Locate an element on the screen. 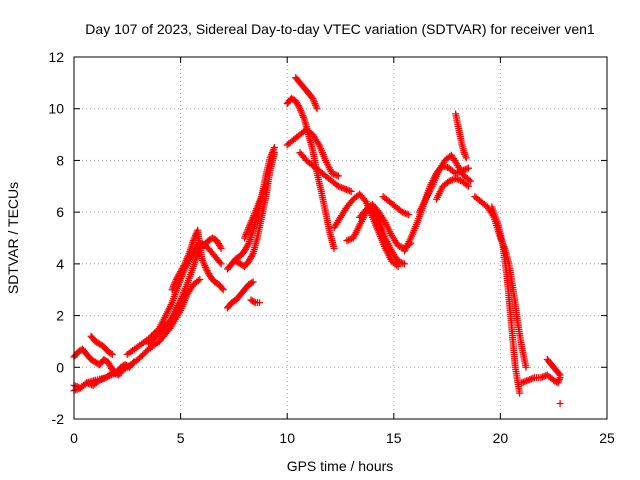  x-tick-label: 20 is located at coordinates (501, 438).